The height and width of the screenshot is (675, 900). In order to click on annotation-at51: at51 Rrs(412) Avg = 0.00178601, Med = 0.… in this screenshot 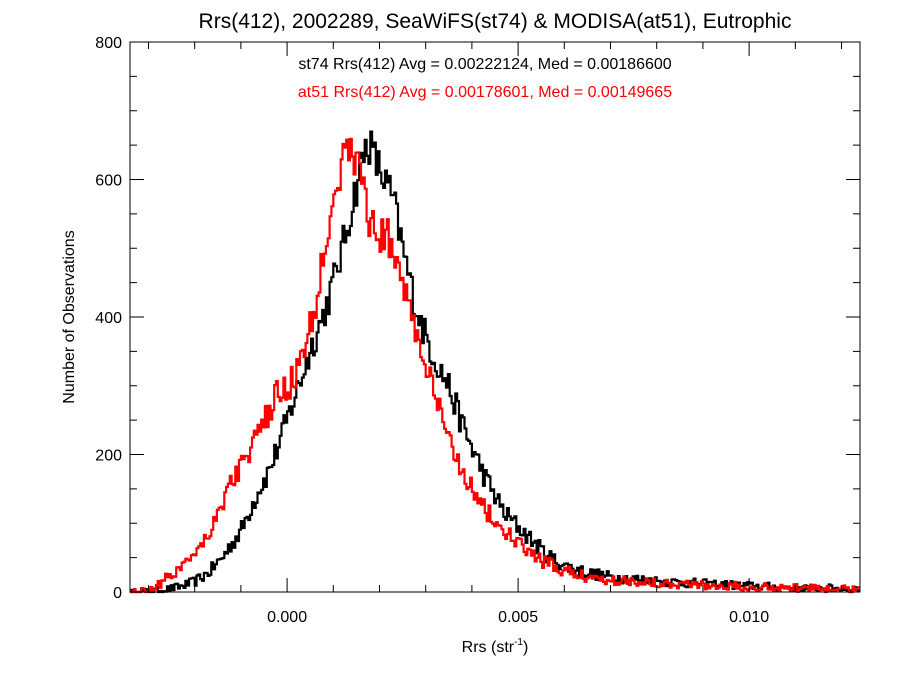, I will do `click(485, 92)`.